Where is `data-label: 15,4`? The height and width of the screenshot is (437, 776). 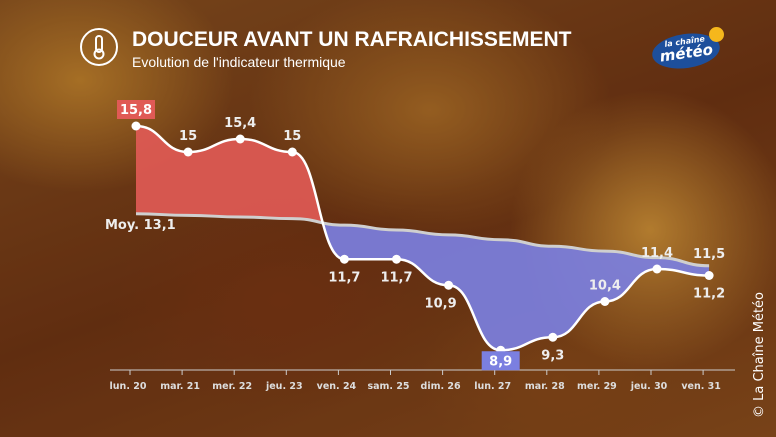
data-label: 15,4 is located at coordinates (240, 123).